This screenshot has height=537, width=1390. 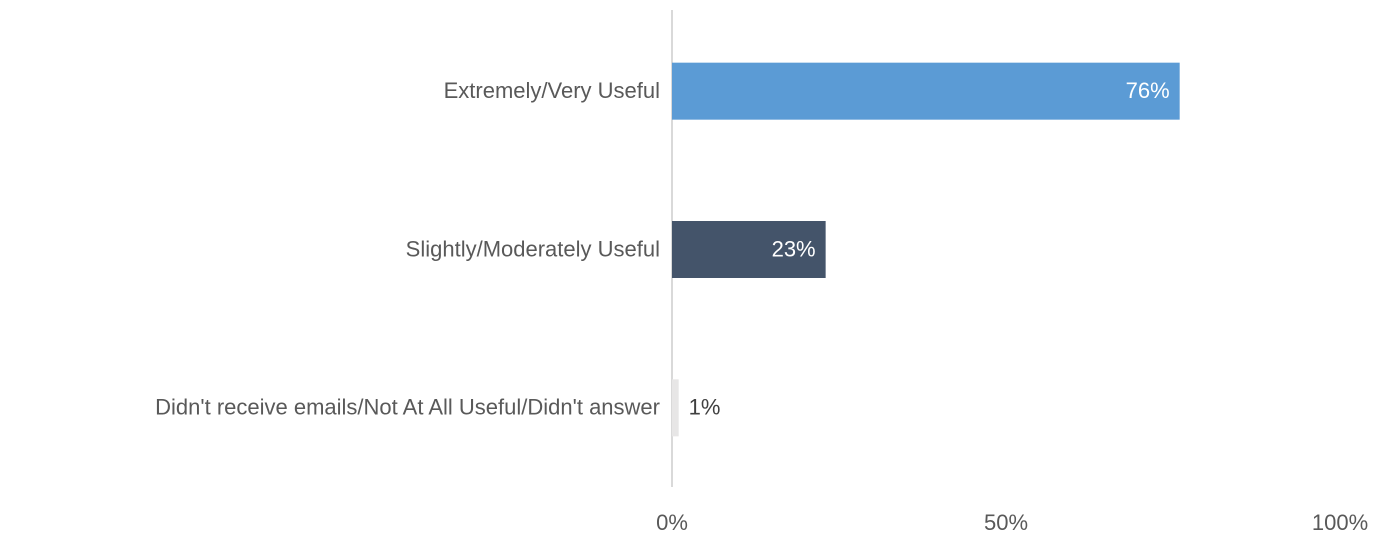 What do you see at coordinates (533, 248) in the screenshot?
I see `y-tick-label: Slightly/Moderately Useful` at bounding box center [533, 248].